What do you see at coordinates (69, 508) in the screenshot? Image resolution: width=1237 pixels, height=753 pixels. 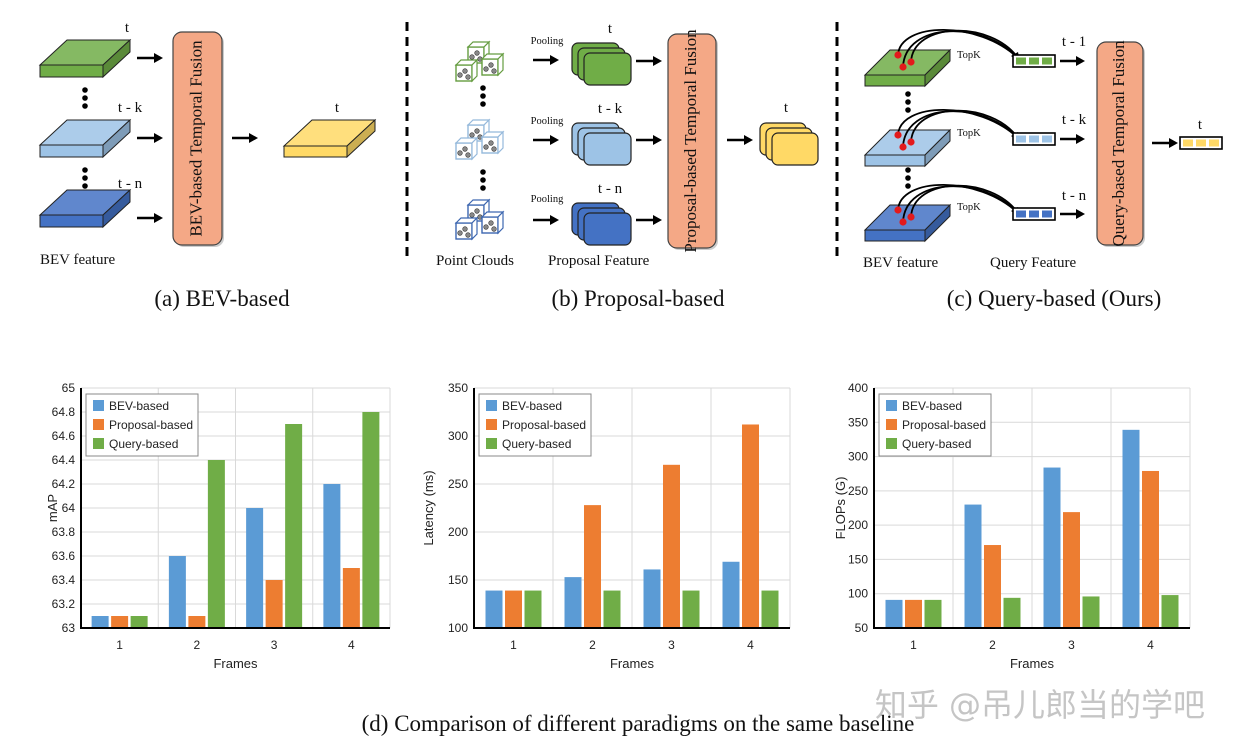 I see `y-tick-label: 64` at bounding box center [69, 508].